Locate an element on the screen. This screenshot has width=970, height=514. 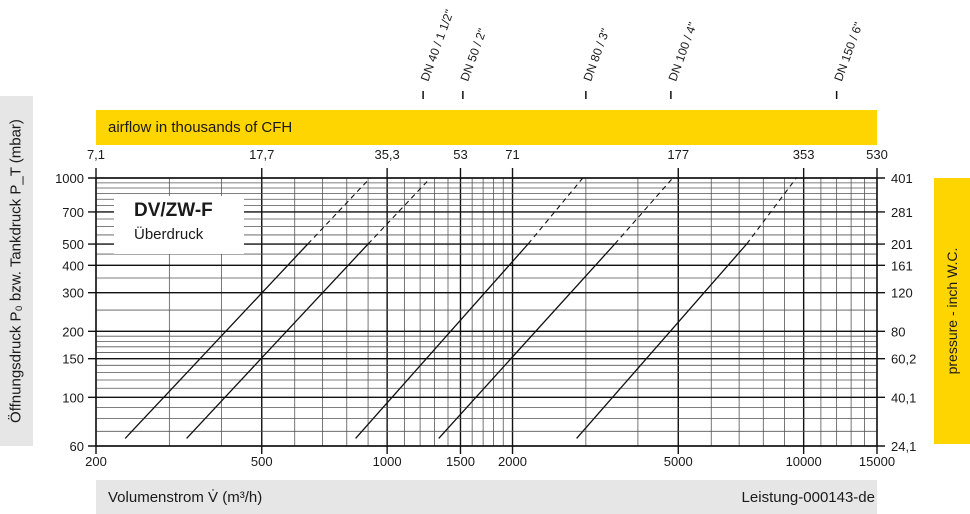
dn-marker-label: DN 80 / 3" is located at coordinates (597, 55).